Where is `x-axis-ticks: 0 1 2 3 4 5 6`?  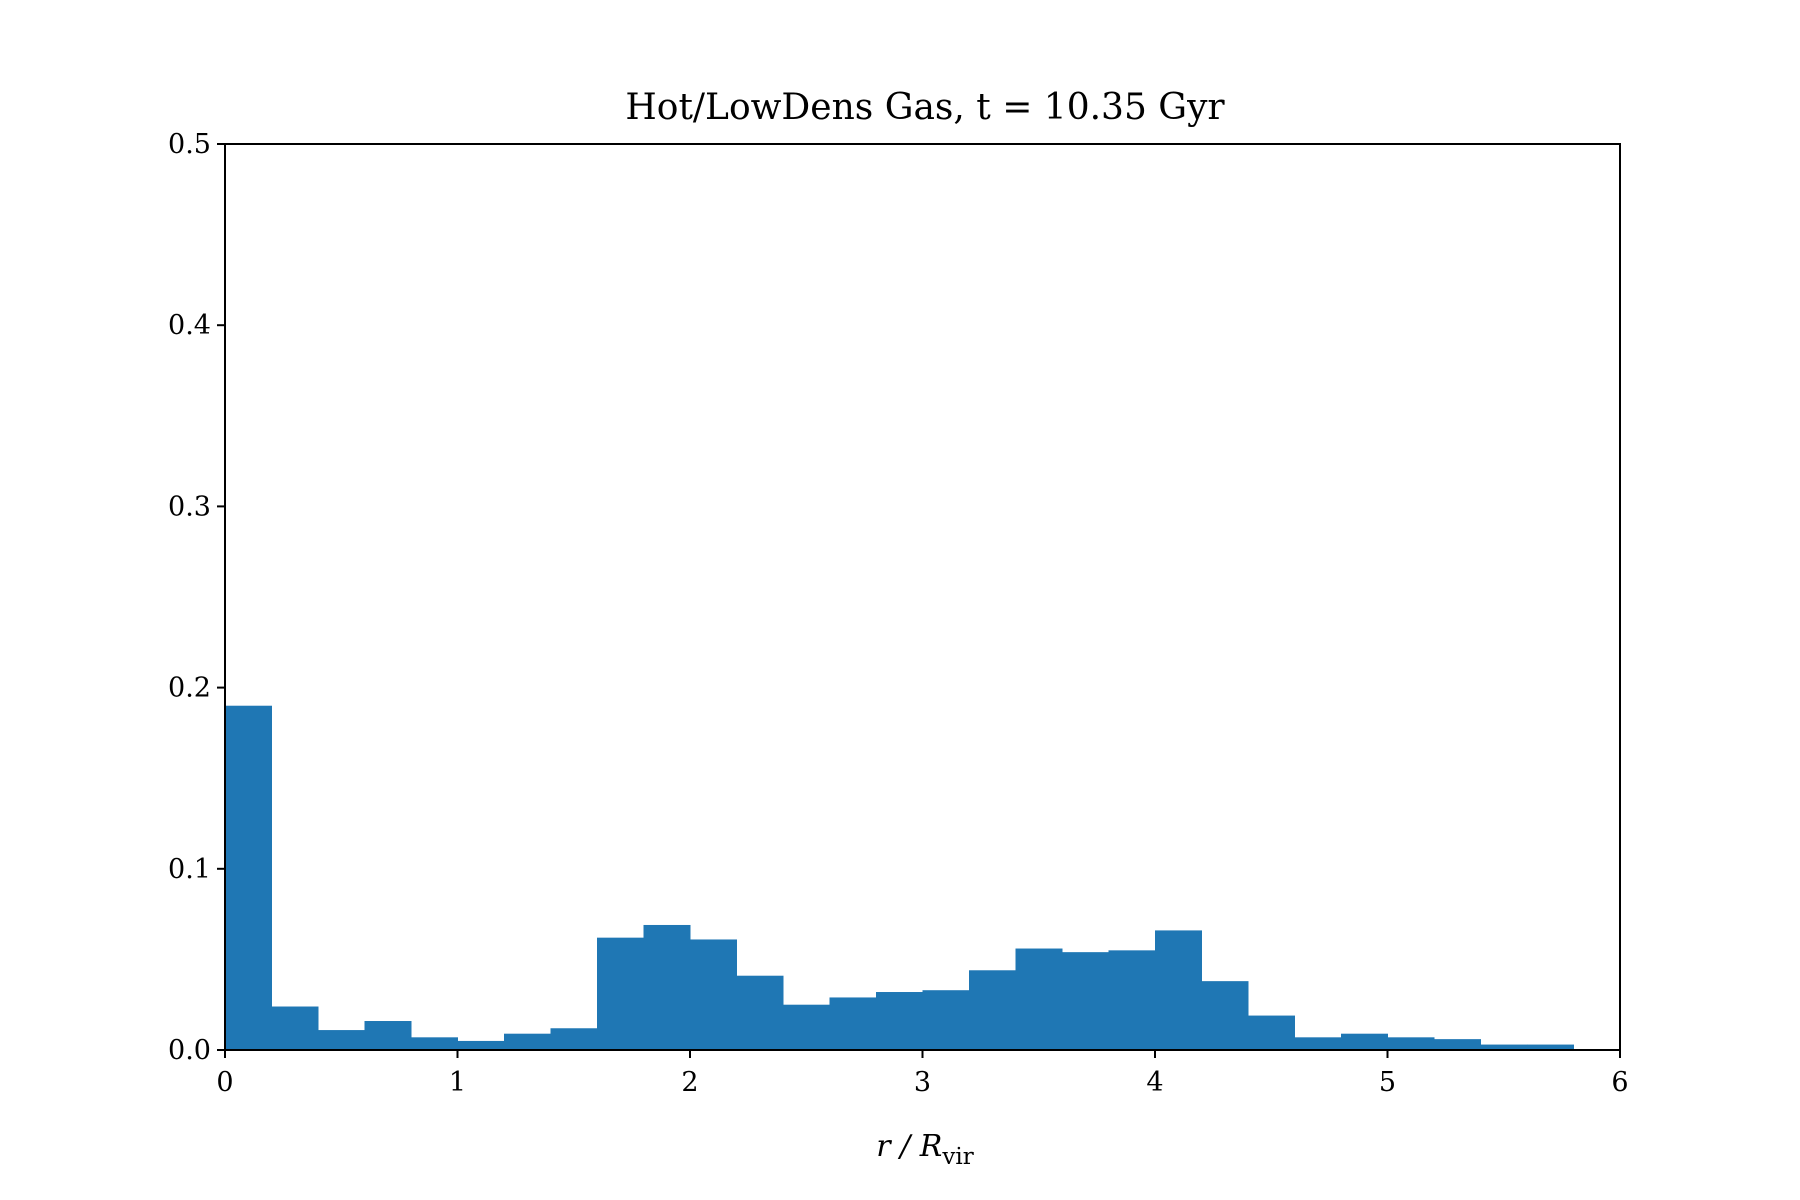 x-axis-ticks: 0 1 2 3 4 5 6 is located at coordinates (922, 1074).